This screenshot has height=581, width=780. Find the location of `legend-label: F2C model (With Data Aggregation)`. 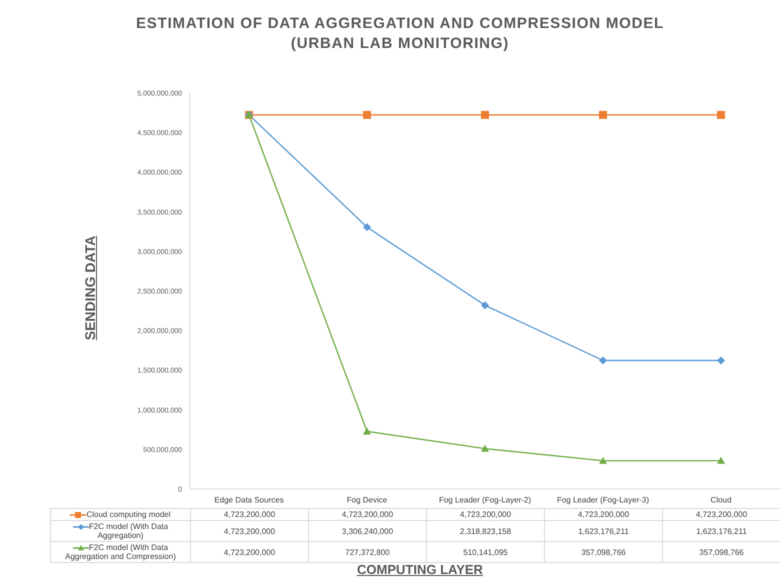

legend-label: F2C model (With Data Aggregation) is located at coordinates (120, 531).